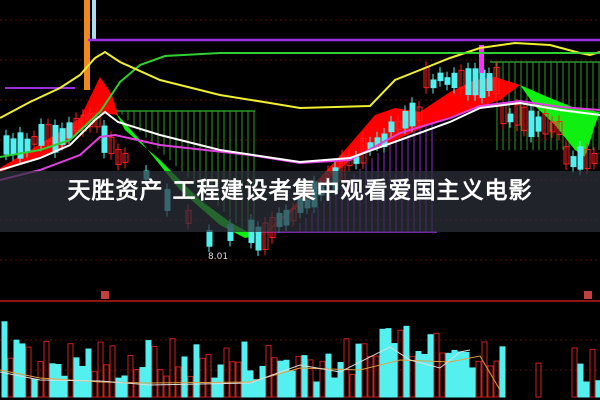 The image size is (600, 400). I want to click on ribbon-up-left, so click(59, 124).